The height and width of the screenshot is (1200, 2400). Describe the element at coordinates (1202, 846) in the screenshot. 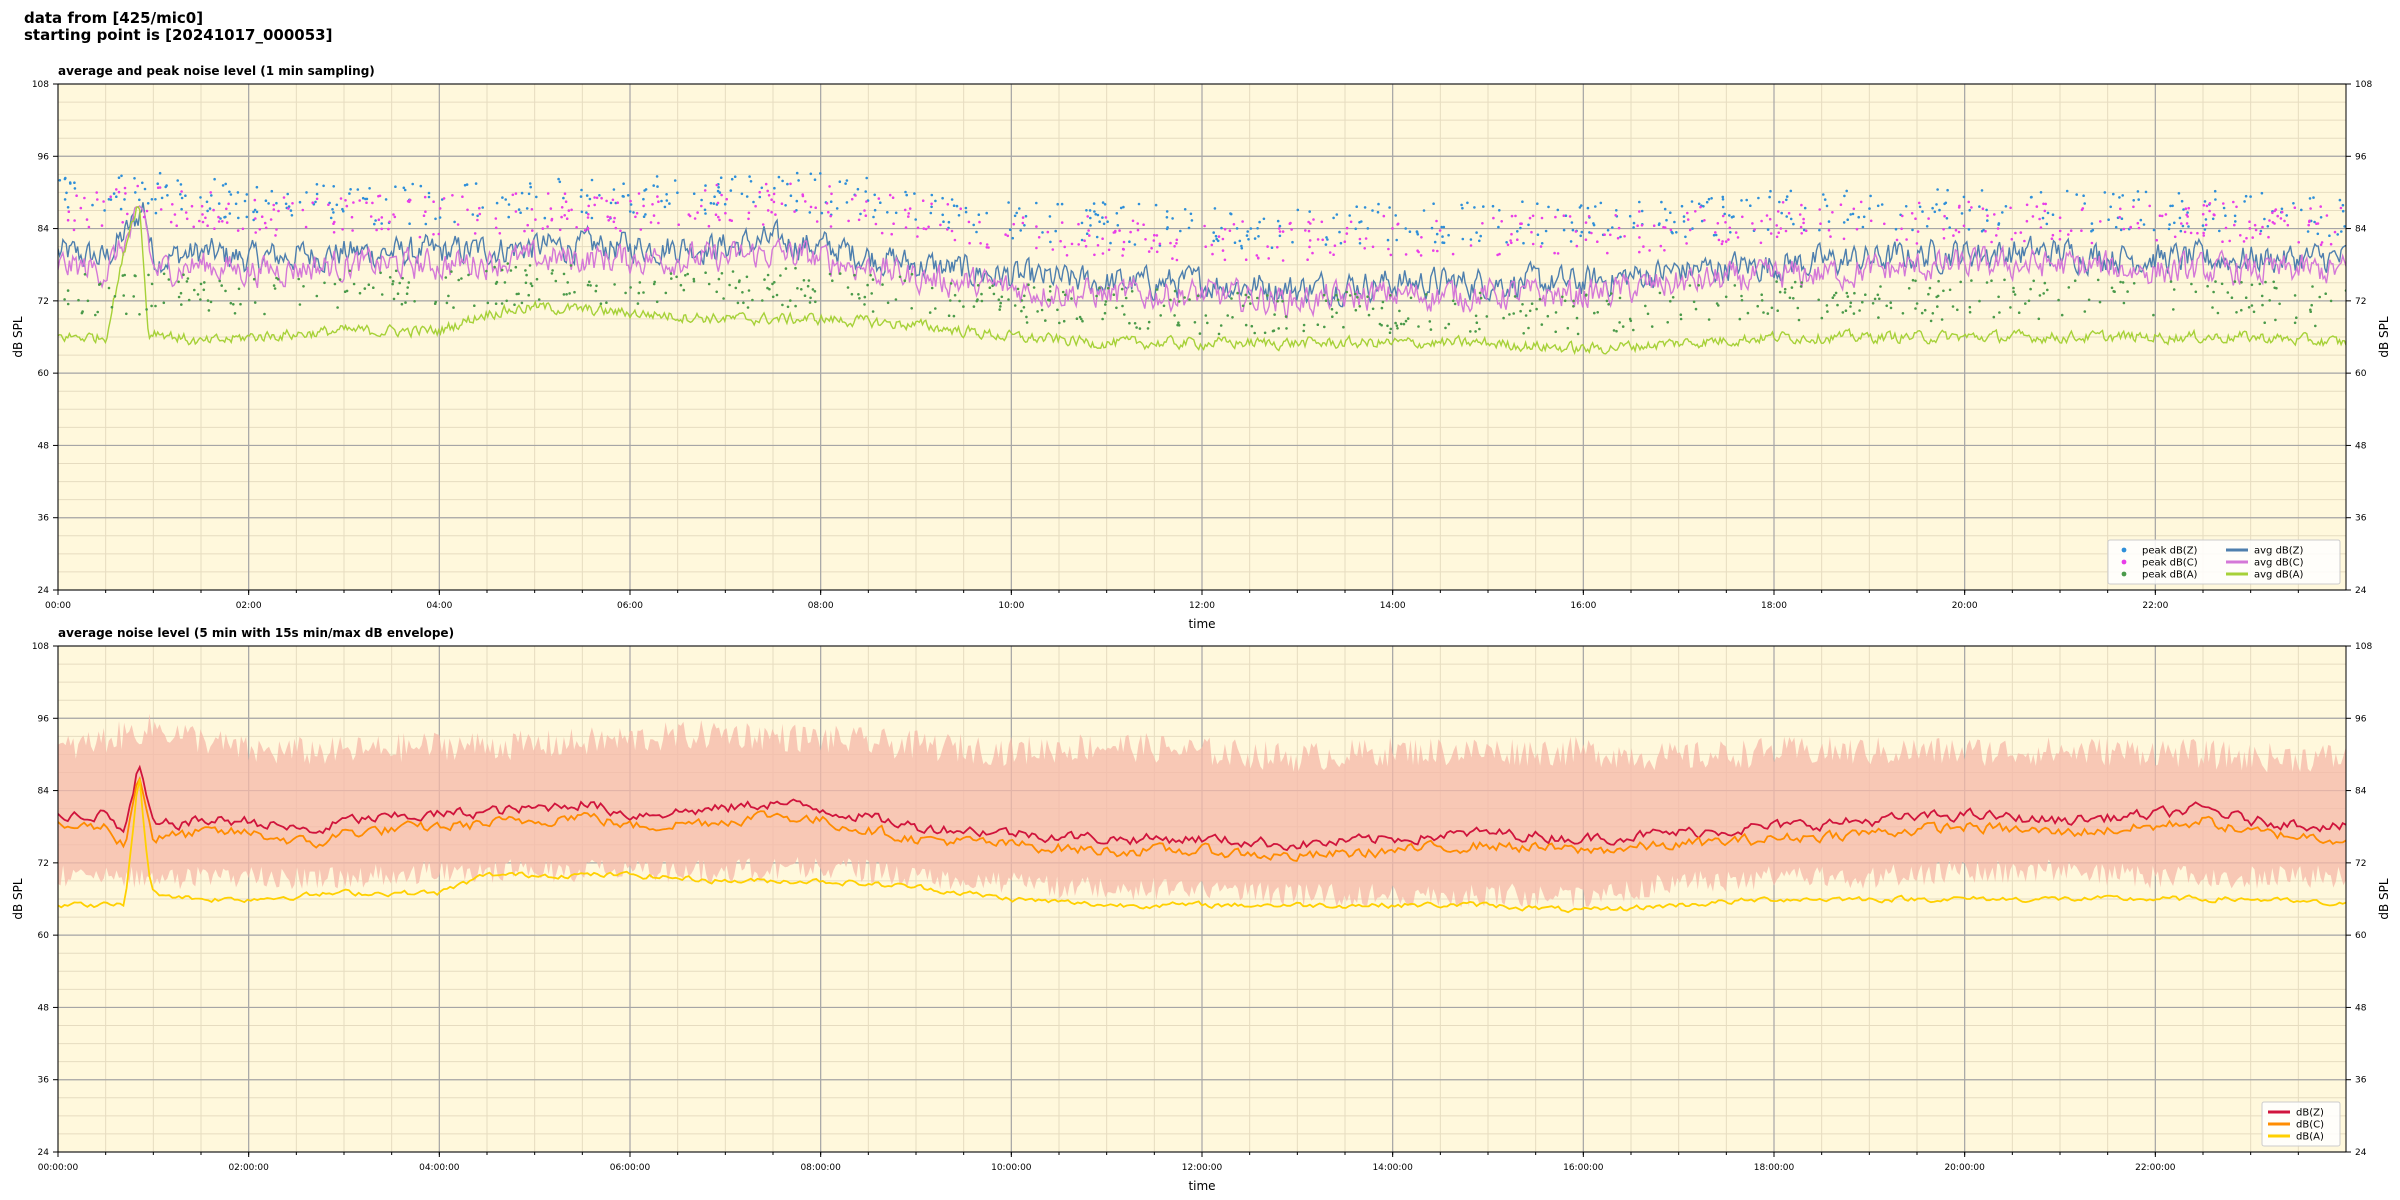

I see `series-db-a` at that location.